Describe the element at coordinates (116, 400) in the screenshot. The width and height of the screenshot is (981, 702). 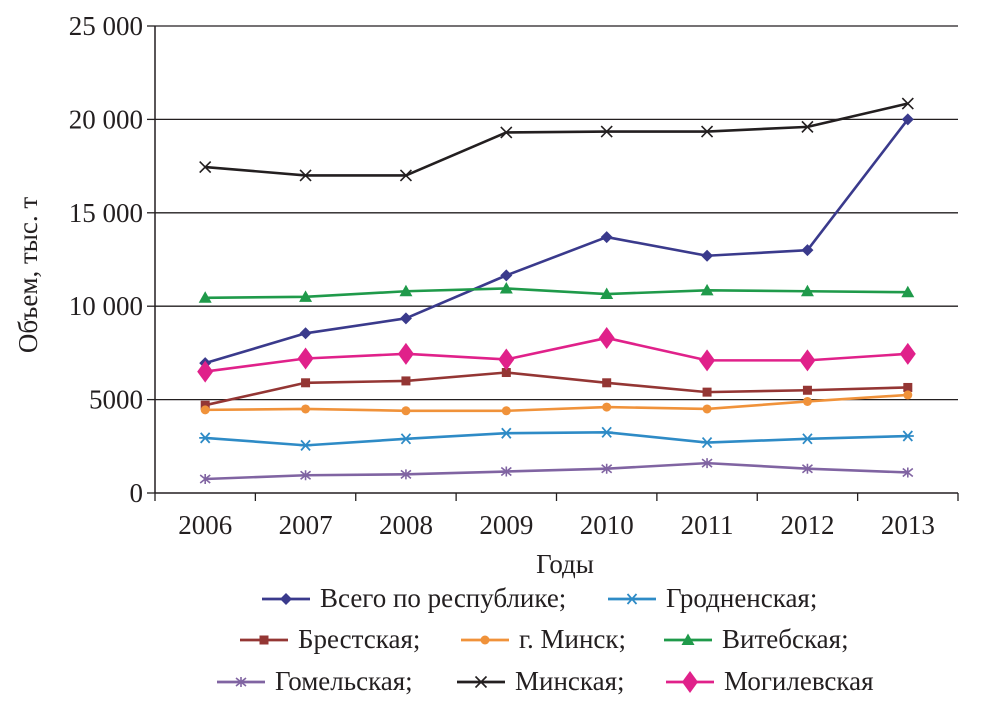
I see `y-tick-label: 5000` at that location.